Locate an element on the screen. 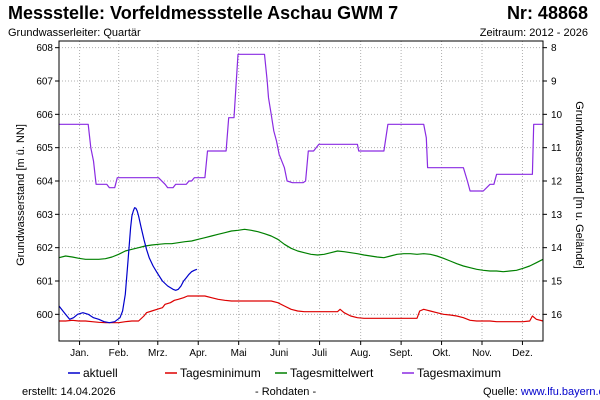 The height and width of the screenshot is (400, 600). y-tick-label: 603 is located at coordinates (44, 215).